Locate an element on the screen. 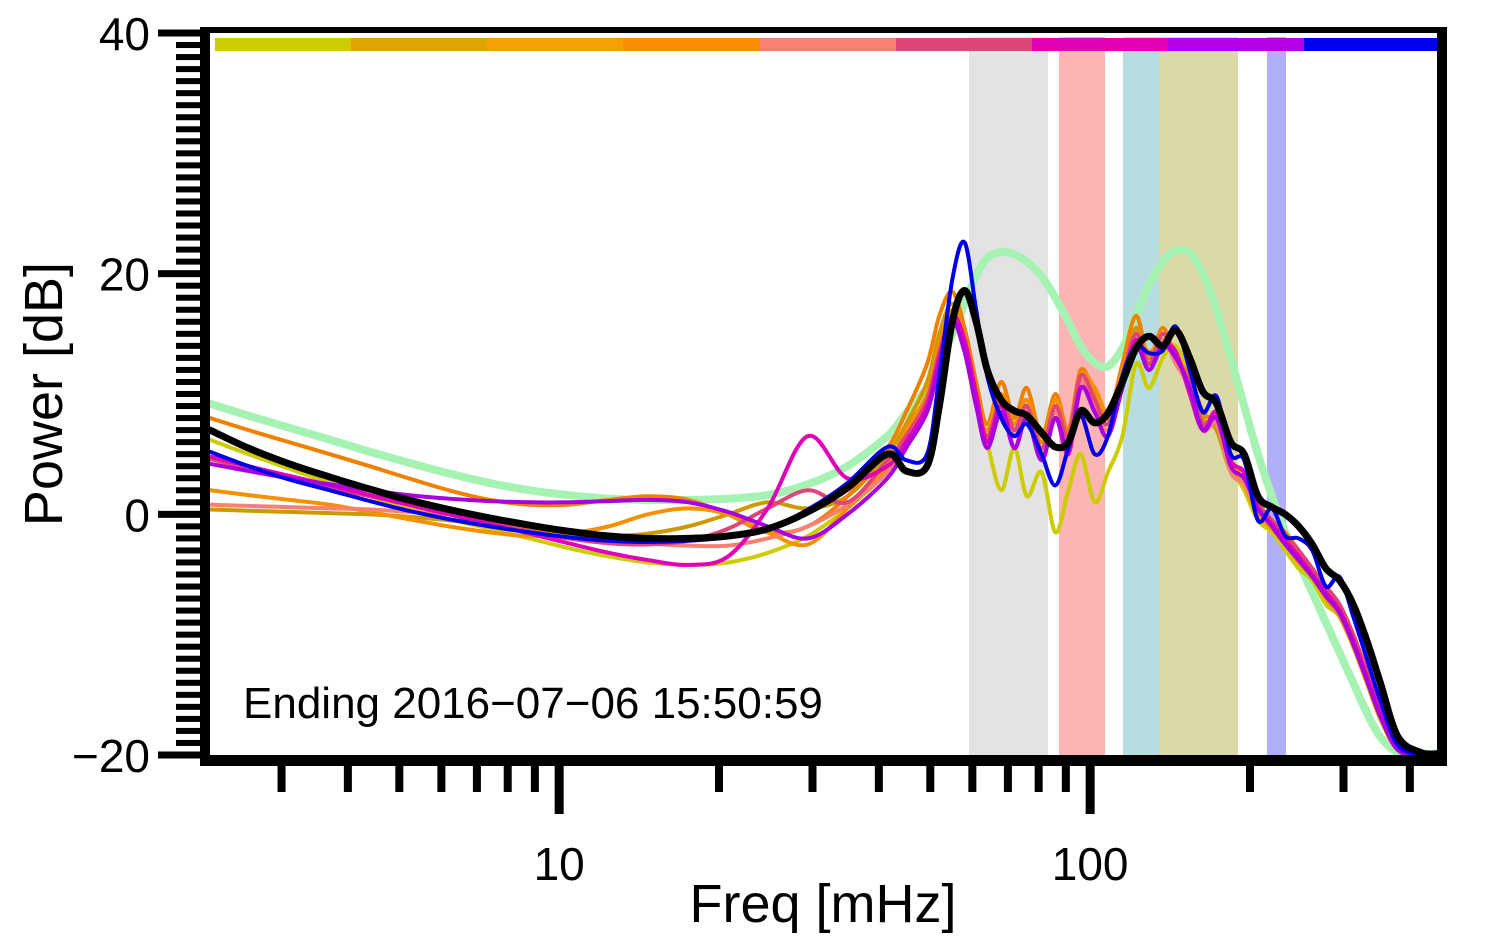  band-magenta is located at coordinates (1100, 44).